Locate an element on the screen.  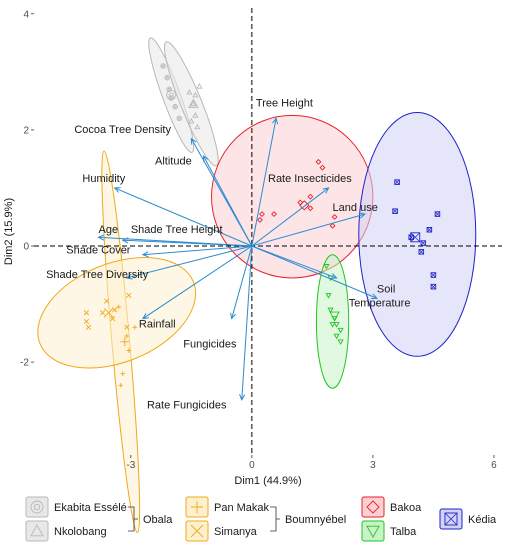
arrow-shade-tree-diversity is located at coordinates (188, 262).